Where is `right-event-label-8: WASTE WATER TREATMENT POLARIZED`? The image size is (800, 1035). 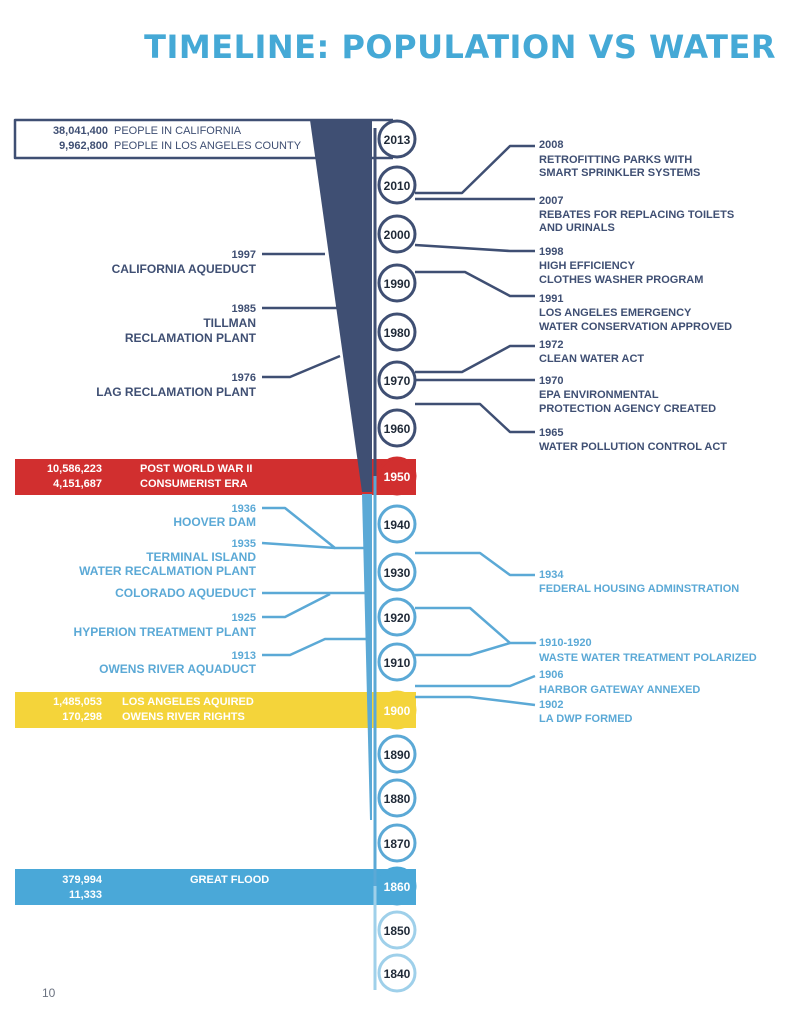 right-event-label-8: WASTE WATER TREATMENT POLARIZED is located at coordinates (648, 658).